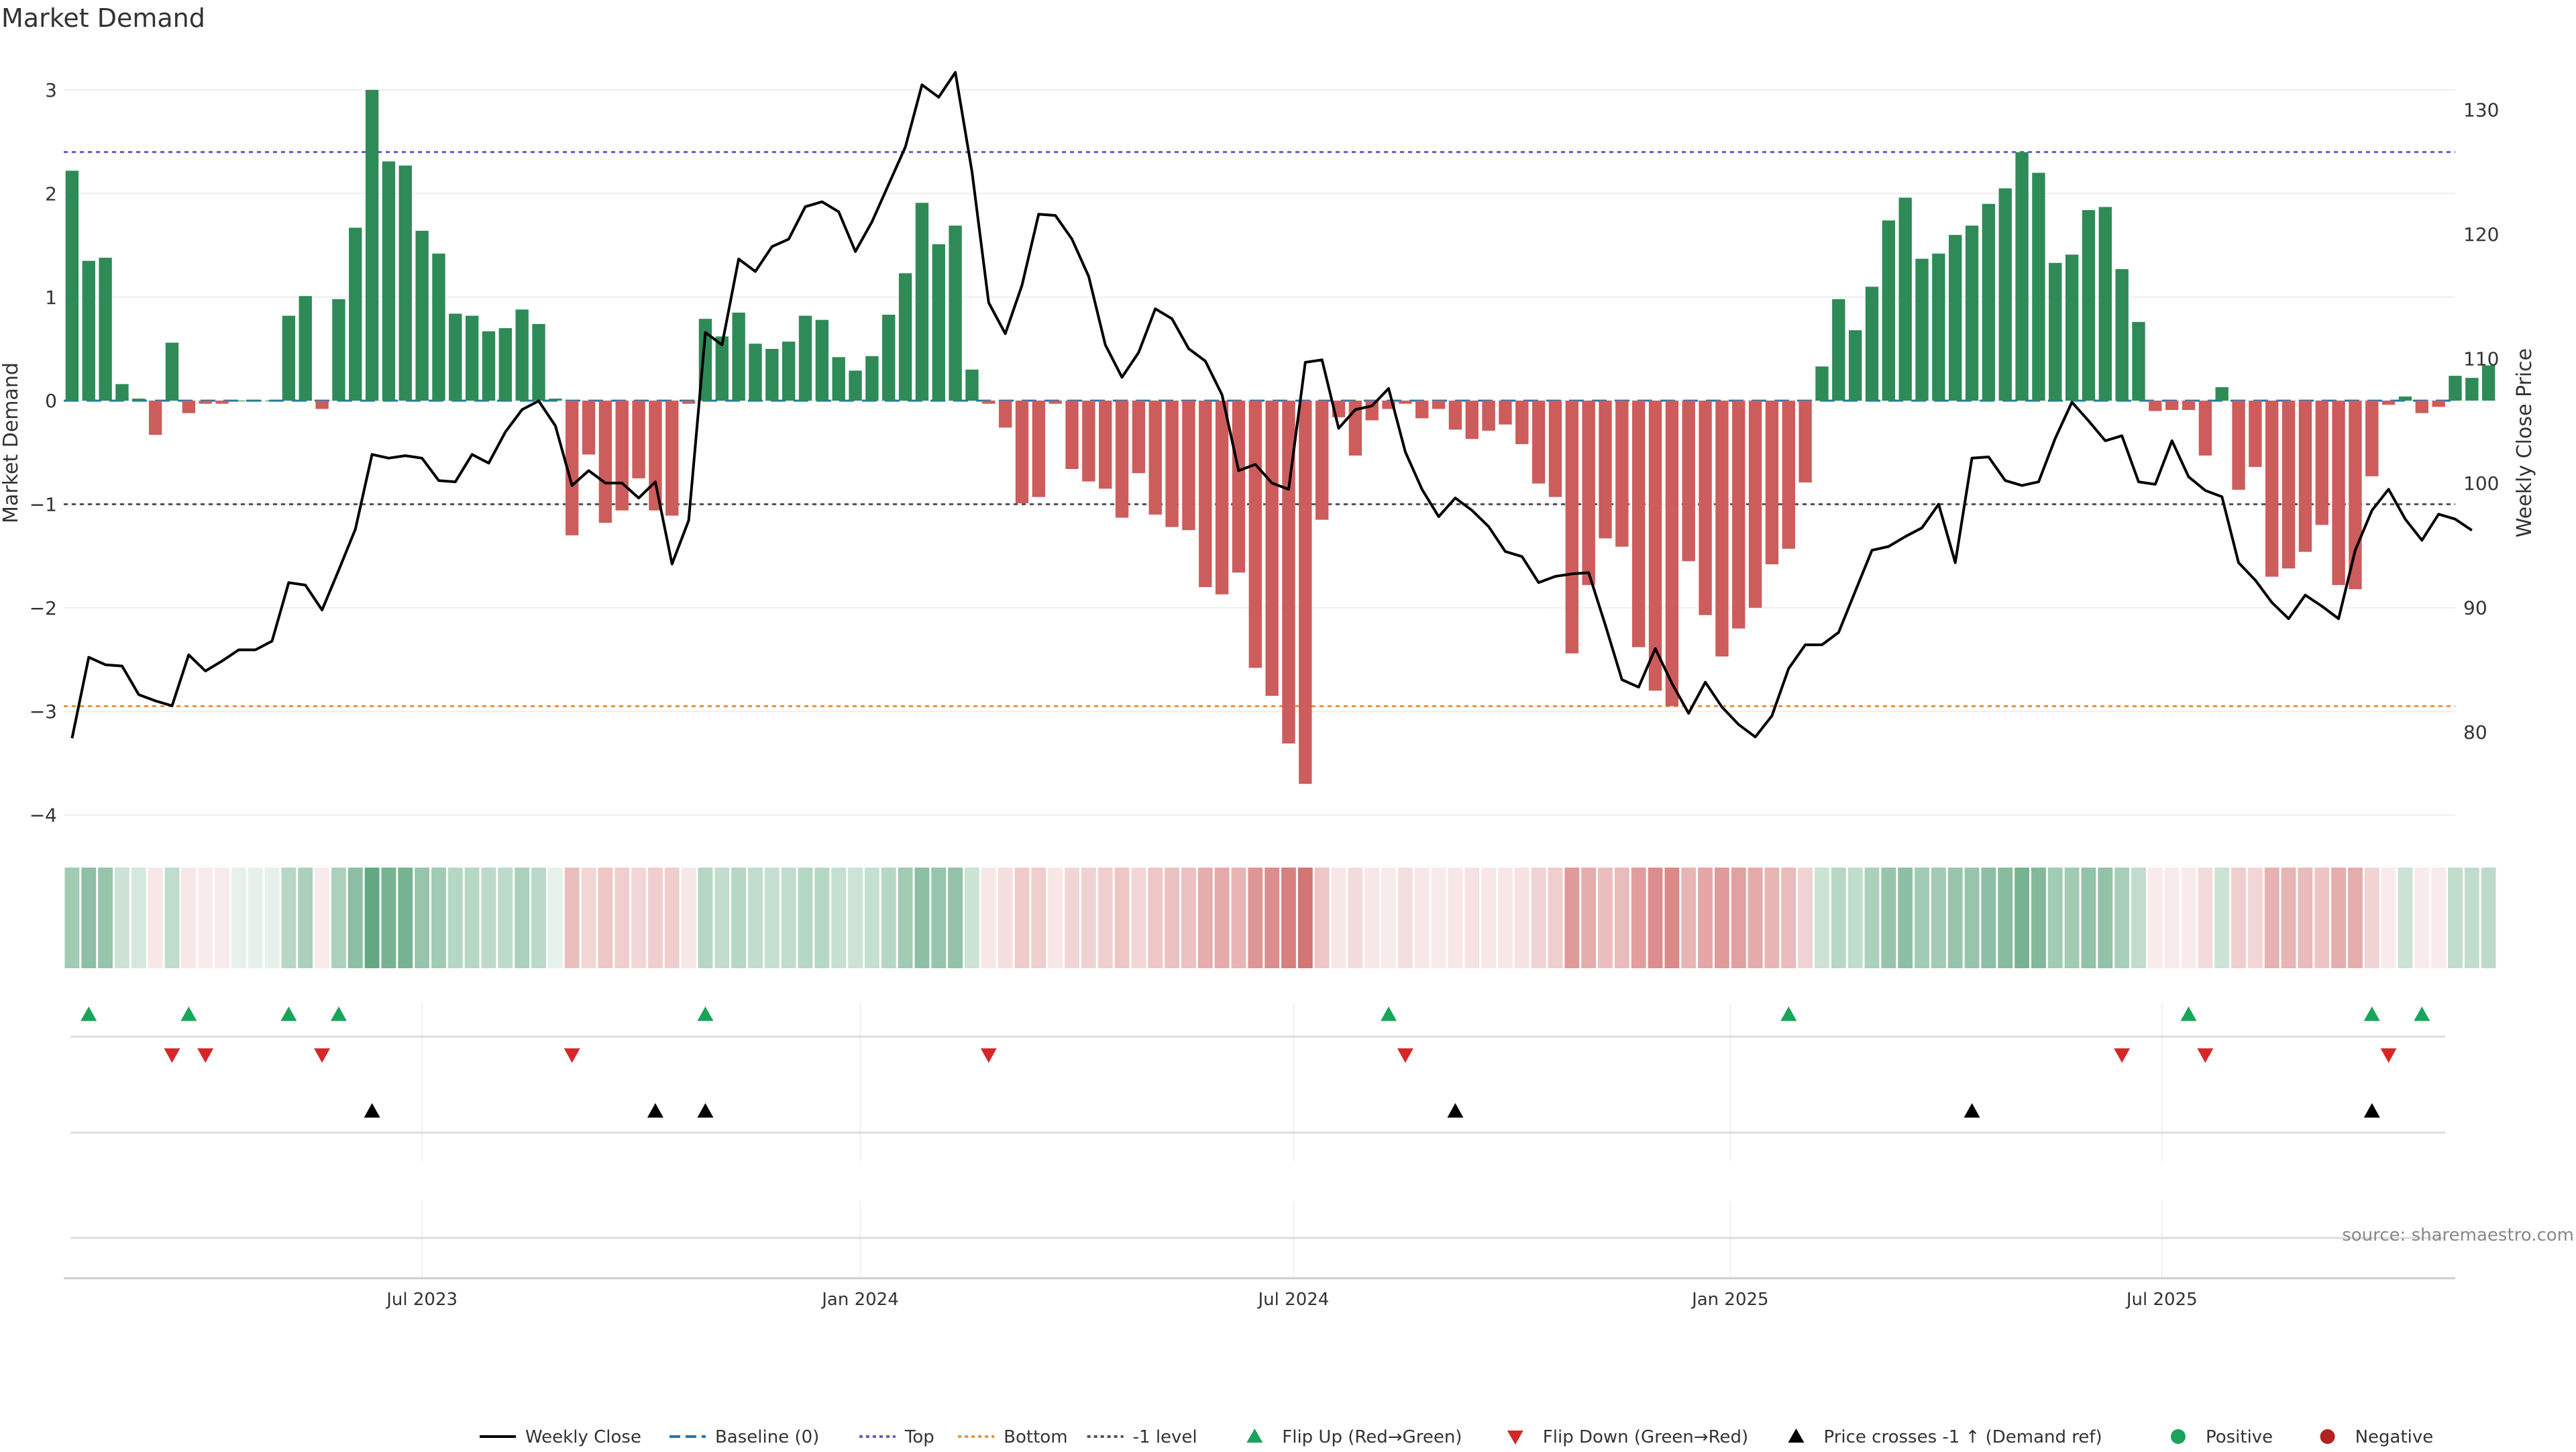 The width and height of the screenshot is (2576, 1452). Describe the element at coordinates (583, 1437) in the screenshot. I see `legend-label: Weekly Close` at that location.